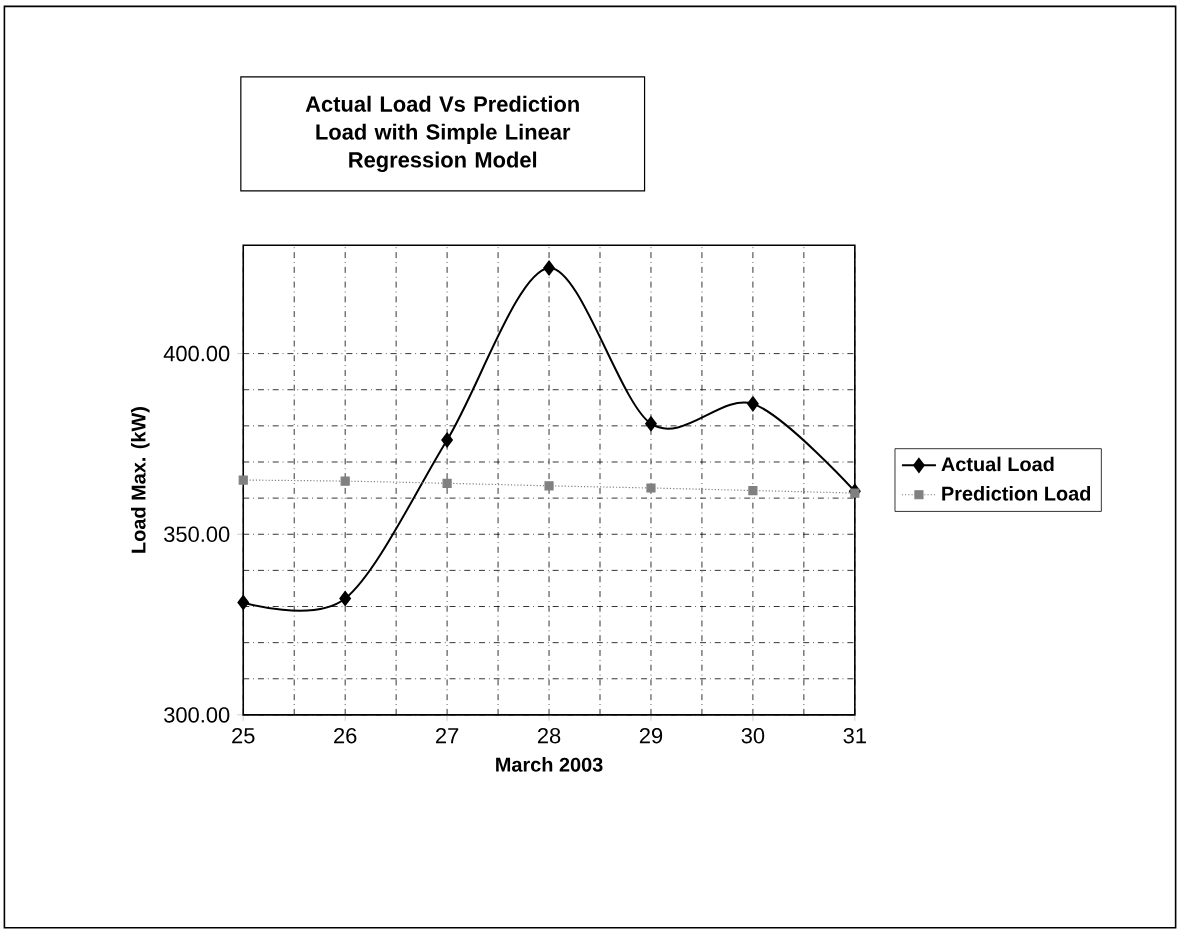  I want to click on x-tick-label: 31, so click(854, 735).